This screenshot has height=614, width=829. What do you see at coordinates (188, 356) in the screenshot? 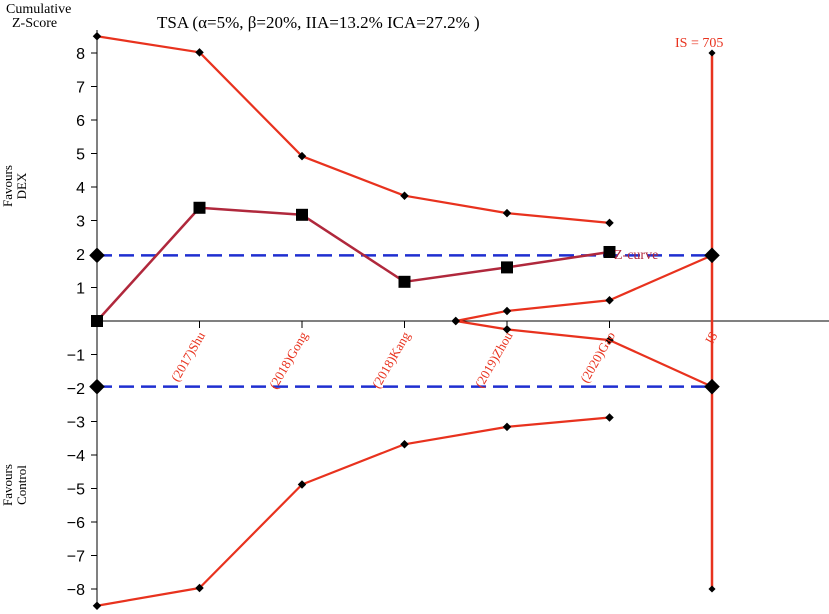
I see `x-category-label: (2017)Shu` at bounding box center [188, 356].